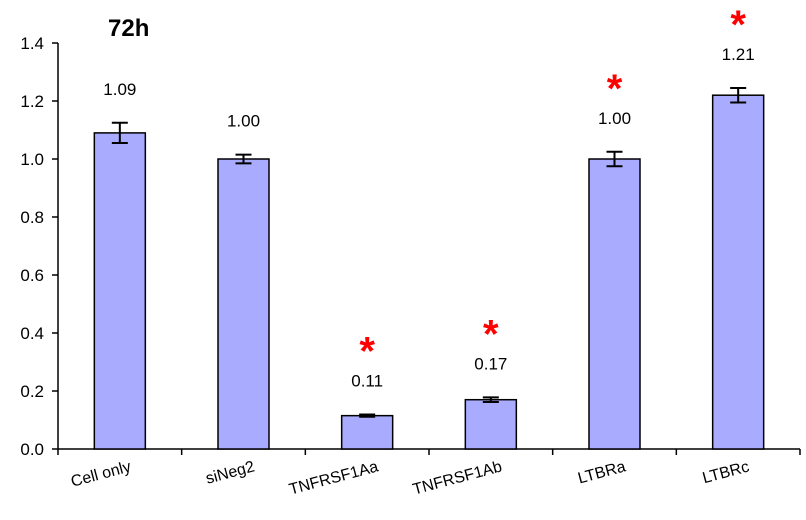  What do you see at coordinates (726, 472) in the screenshot?
I see `x-tick-label: LTBRc` at bounding box center [726, 472].